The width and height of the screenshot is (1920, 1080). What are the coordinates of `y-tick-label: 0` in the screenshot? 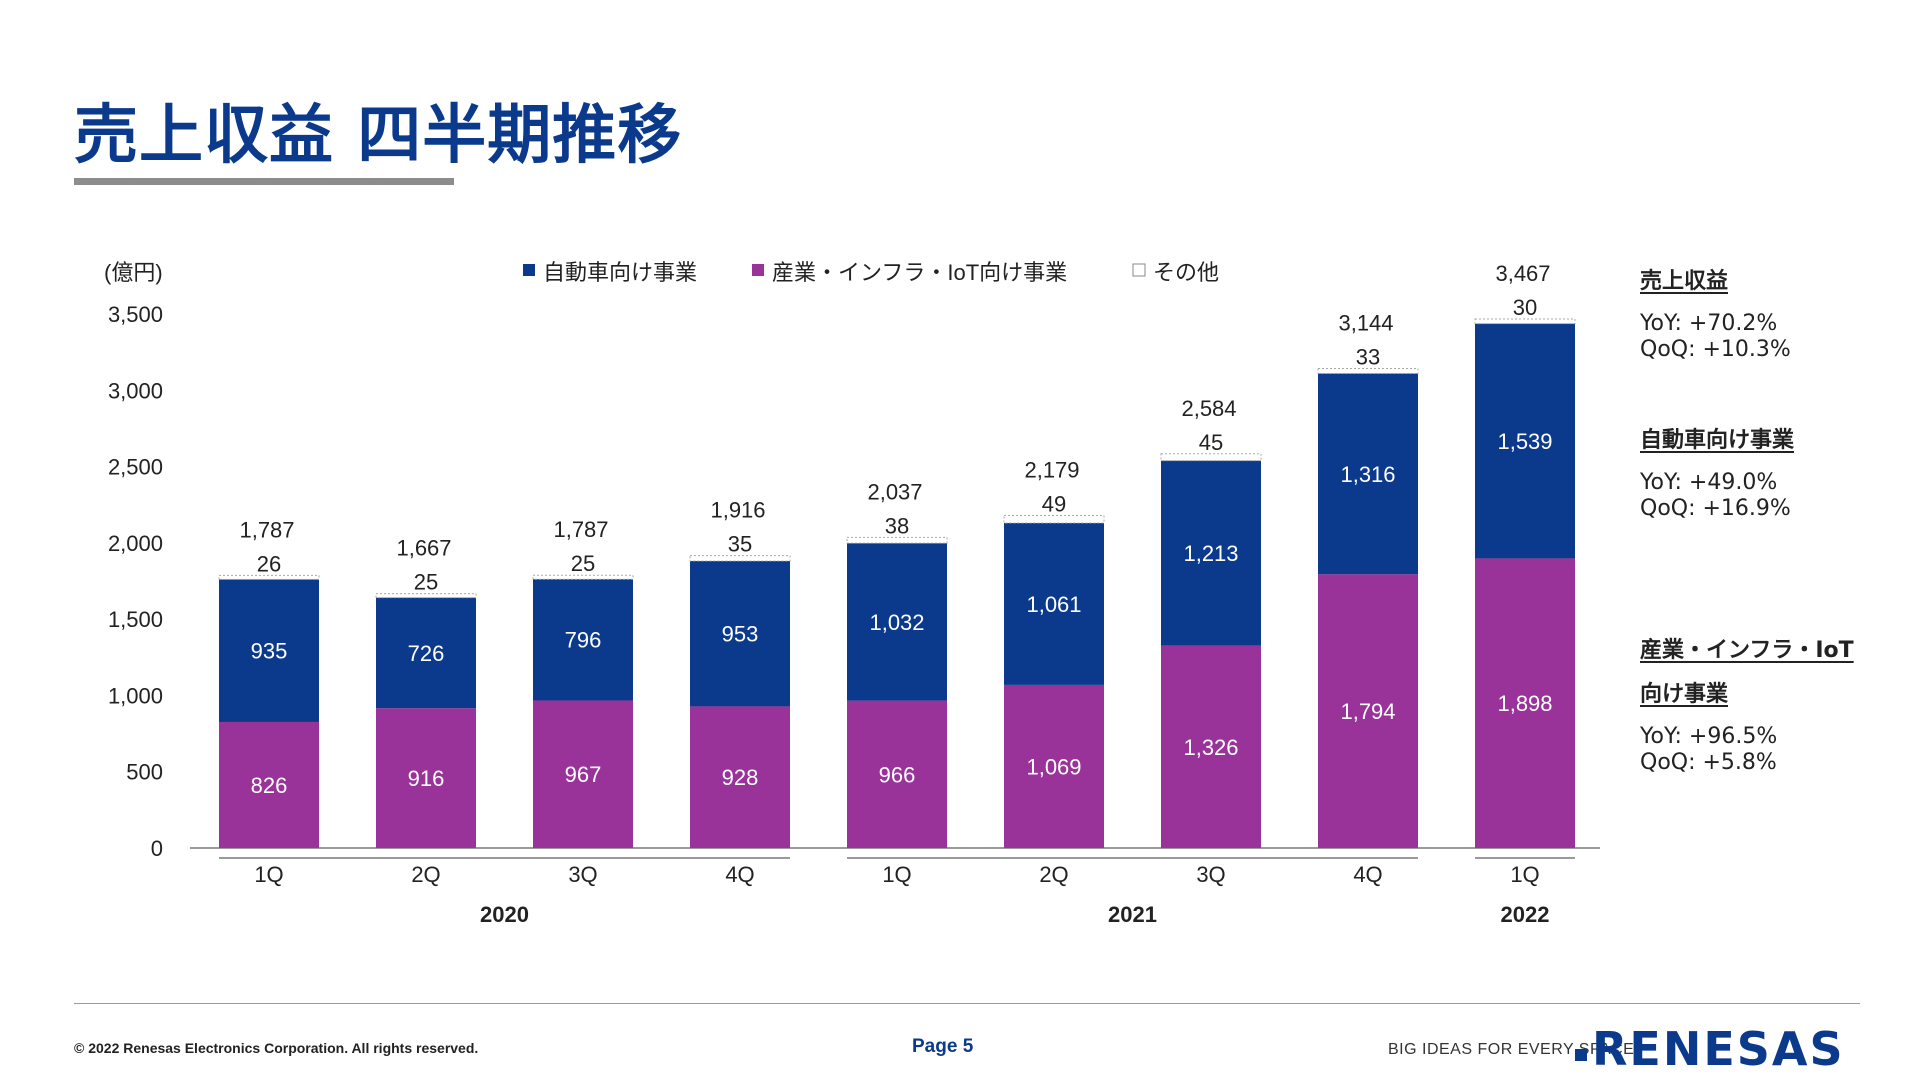 It's located at (157, 848).